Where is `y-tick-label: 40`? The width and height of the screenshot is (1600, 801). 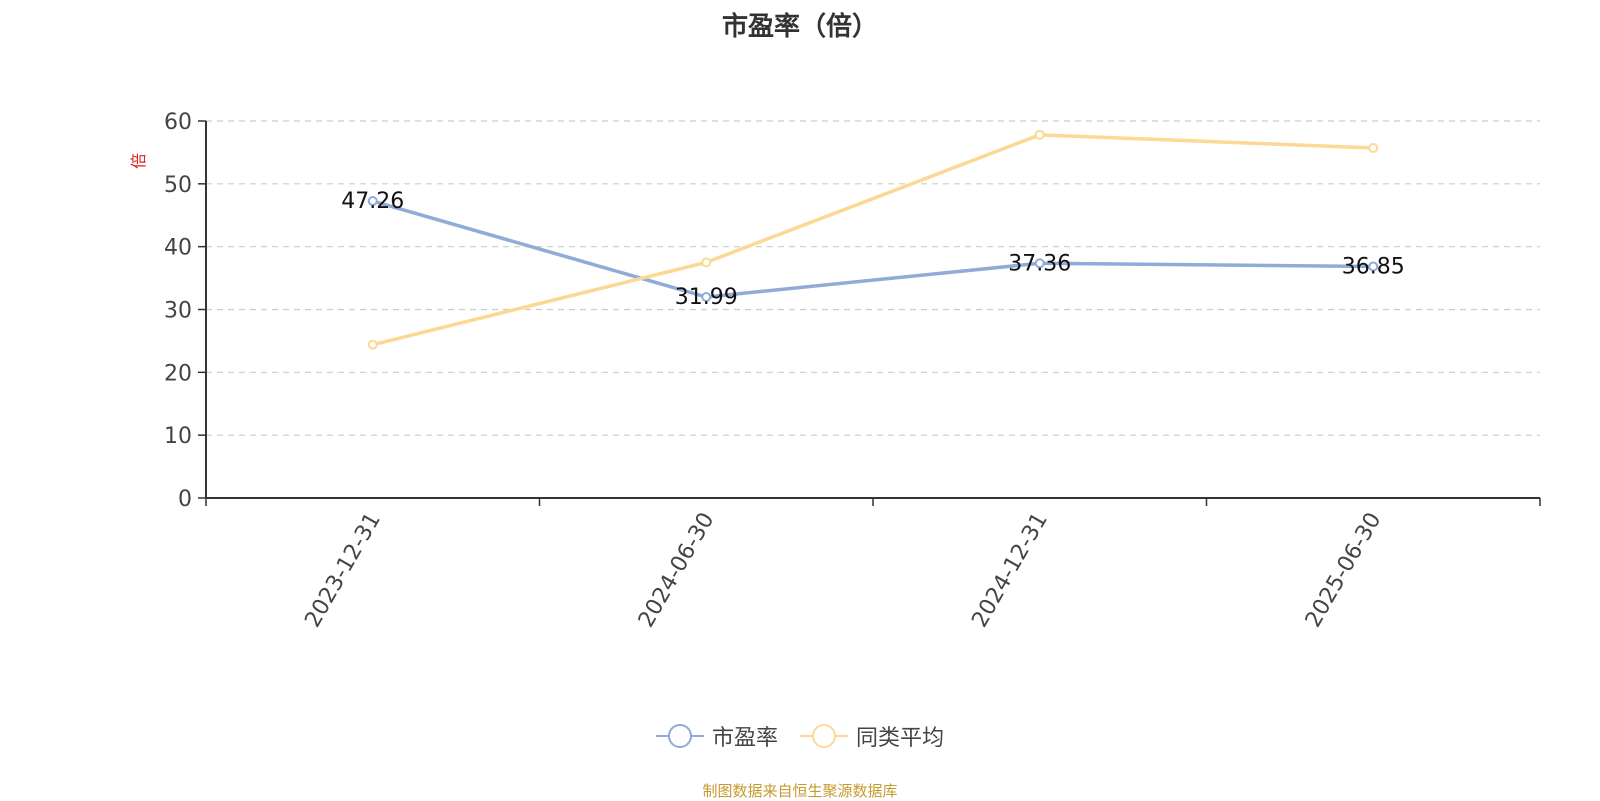 y-tick-label: 40 is located at coordinates (178, 248).